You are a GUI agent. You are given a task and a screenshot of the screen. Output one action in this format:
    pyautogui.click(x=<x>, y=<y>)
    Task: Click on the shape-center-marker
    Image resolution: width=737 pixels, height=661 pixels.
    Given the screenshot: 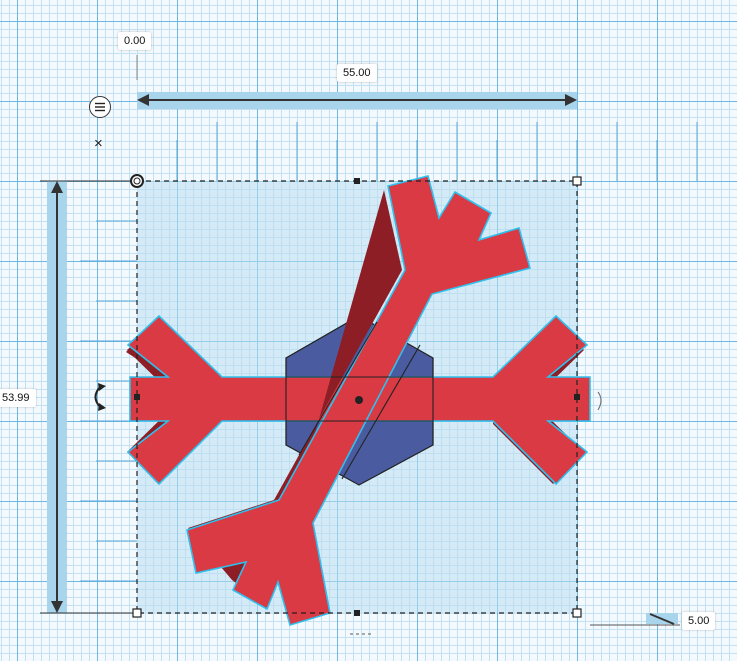 What is the action you would take?
    pyautogui.click(x=359, y=400)
    